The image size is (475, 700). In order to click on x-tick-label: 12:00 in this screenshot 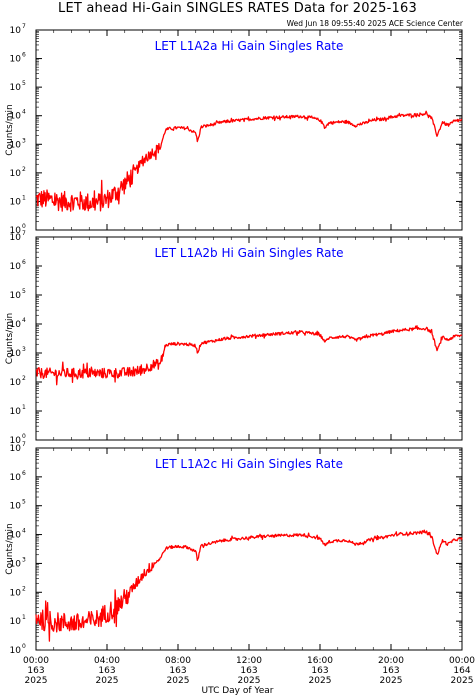, I will do `click(249, 661)`.